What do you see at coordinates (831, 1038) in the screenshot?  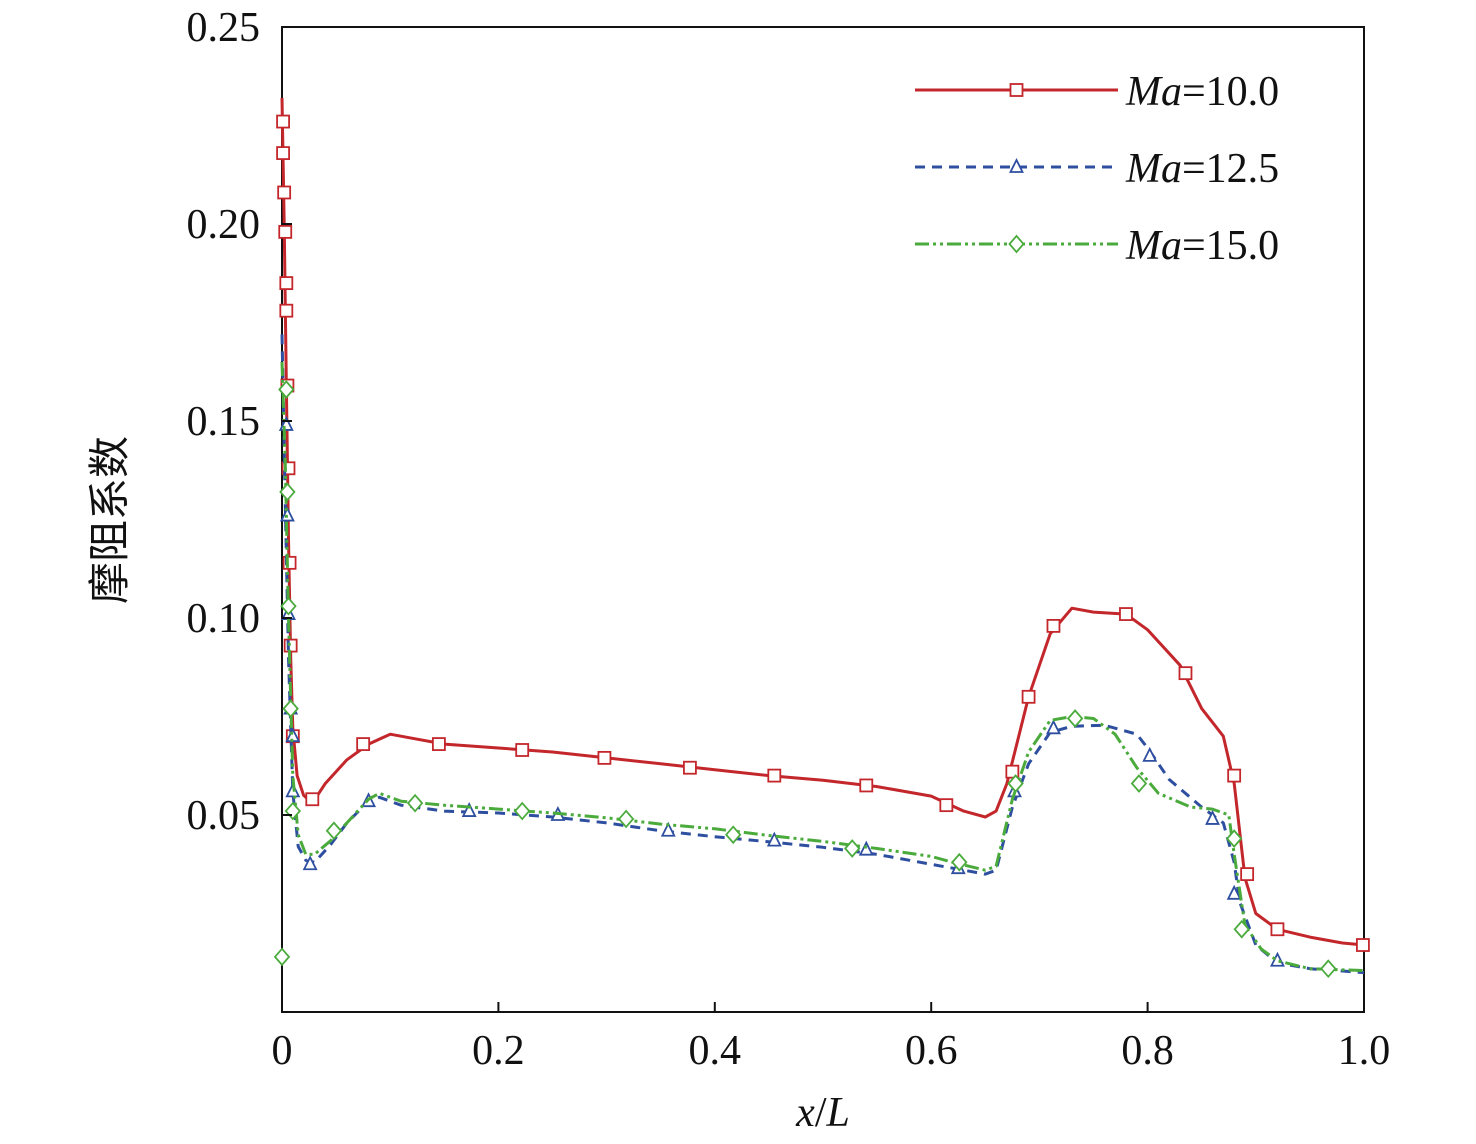 I see `x-axis-ticks: 0 0.2 0.4 0.6 0.8 1.0` at bounding box center [831, 1038].